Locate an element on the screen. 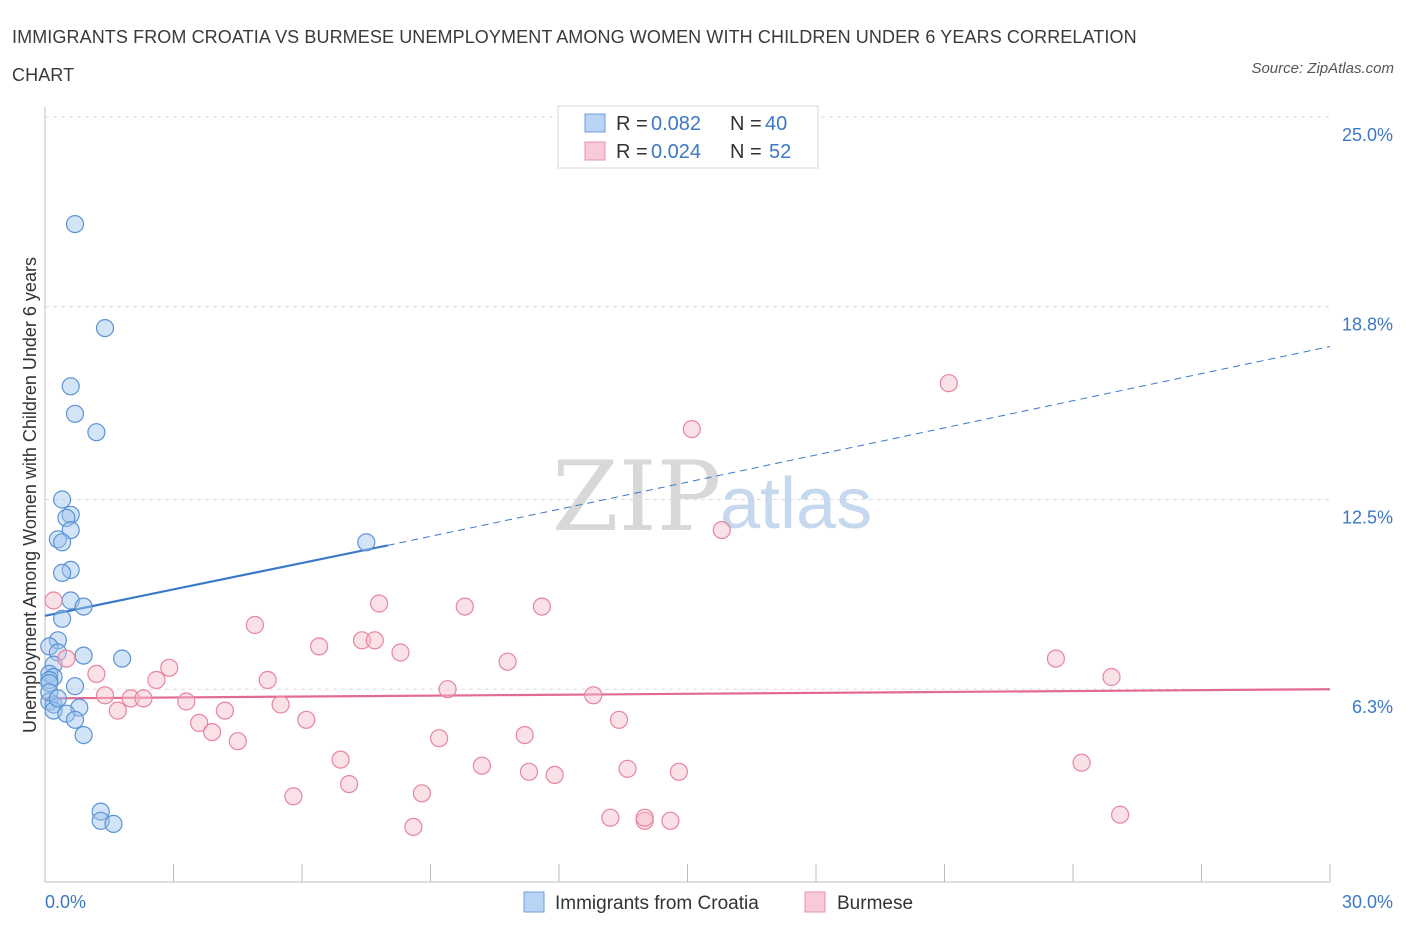 The image size is (1406, 930). trend-line-croatia-extension is located at coordinates (859, 446).